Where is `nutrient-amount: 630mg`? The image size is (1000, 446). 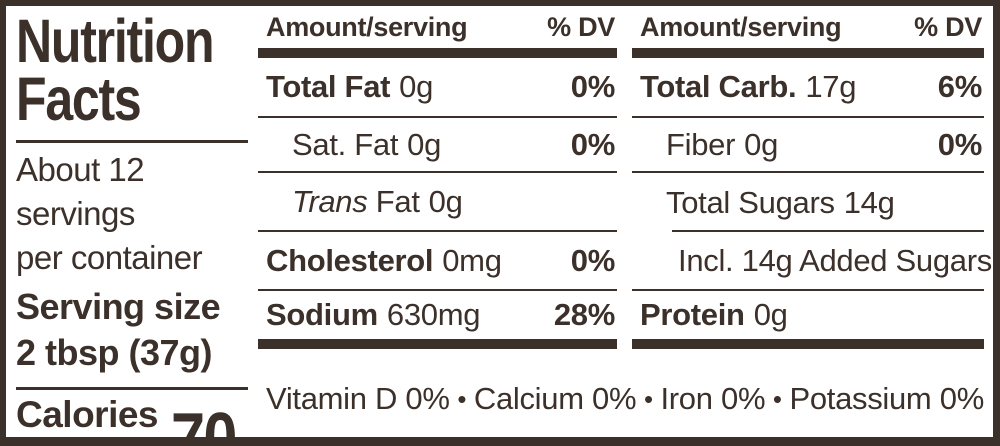
nutrient-amount: 630mg is located at coordinates (433, 314).